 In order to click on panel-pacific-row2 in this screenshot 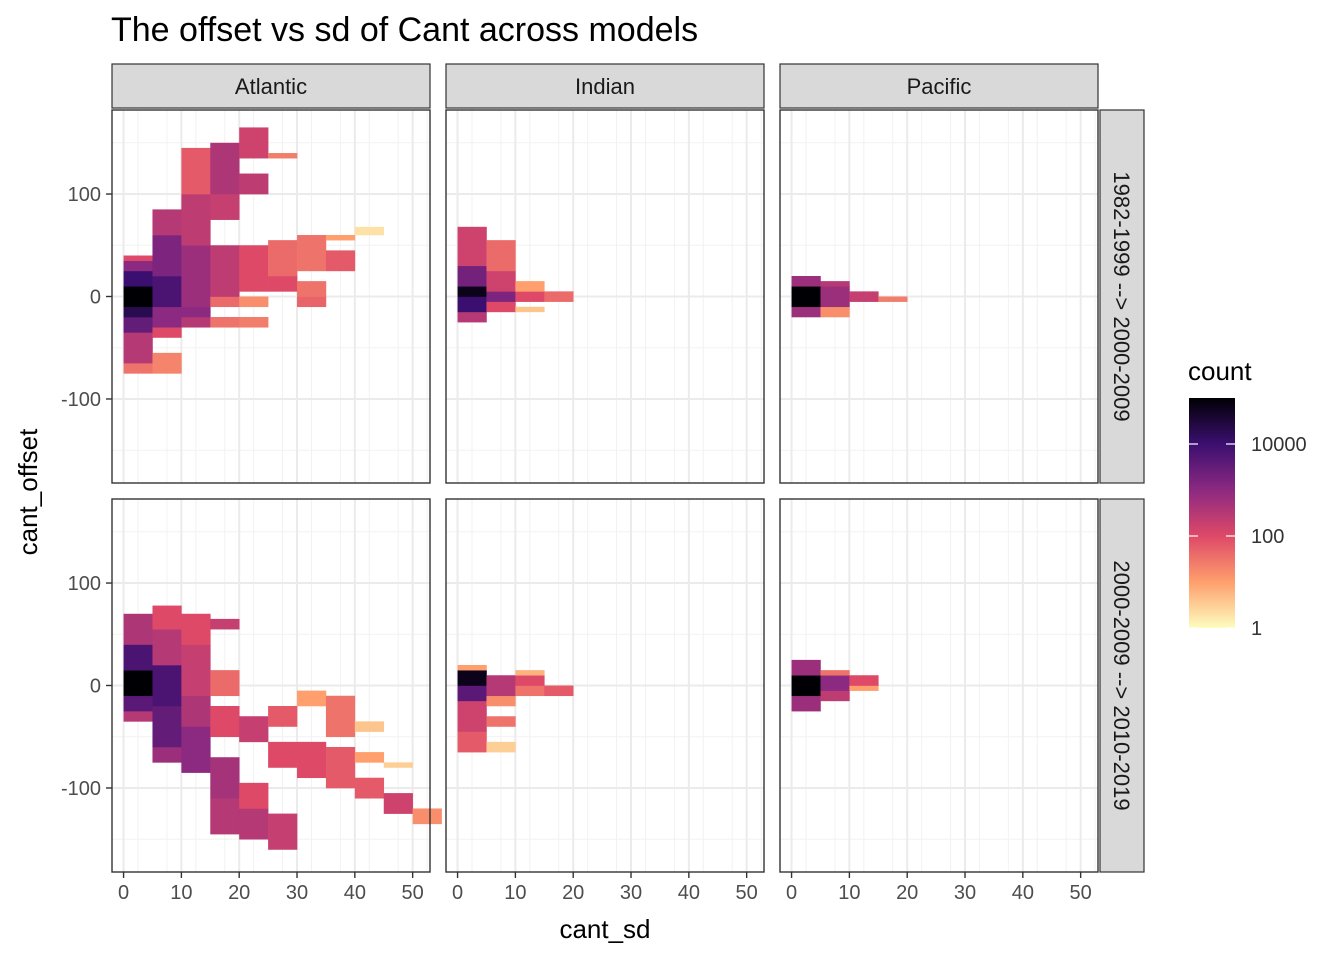, I will do `click(939, 685)`.